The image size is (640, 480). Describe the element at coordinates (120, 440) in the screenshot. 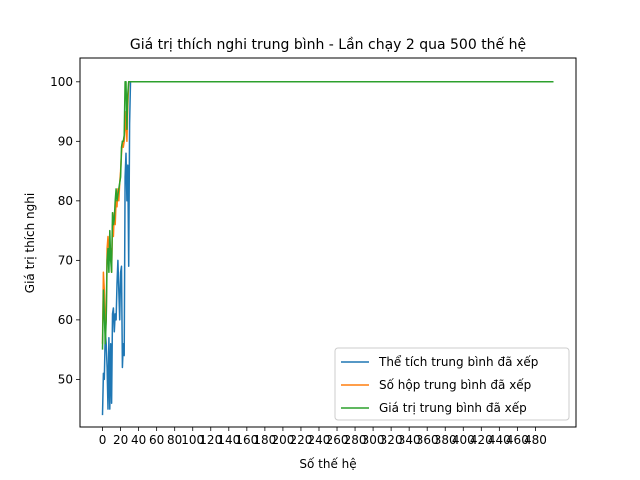

I see `x-tick-label: 20` at that location.